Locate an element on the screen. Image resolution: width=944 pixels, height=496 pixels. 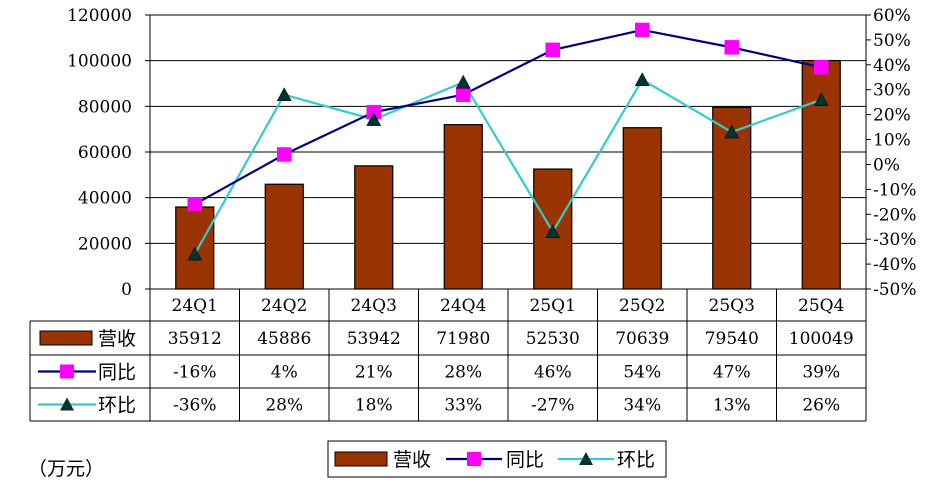
table-cell: 47% is located at coordinates (732, 373).